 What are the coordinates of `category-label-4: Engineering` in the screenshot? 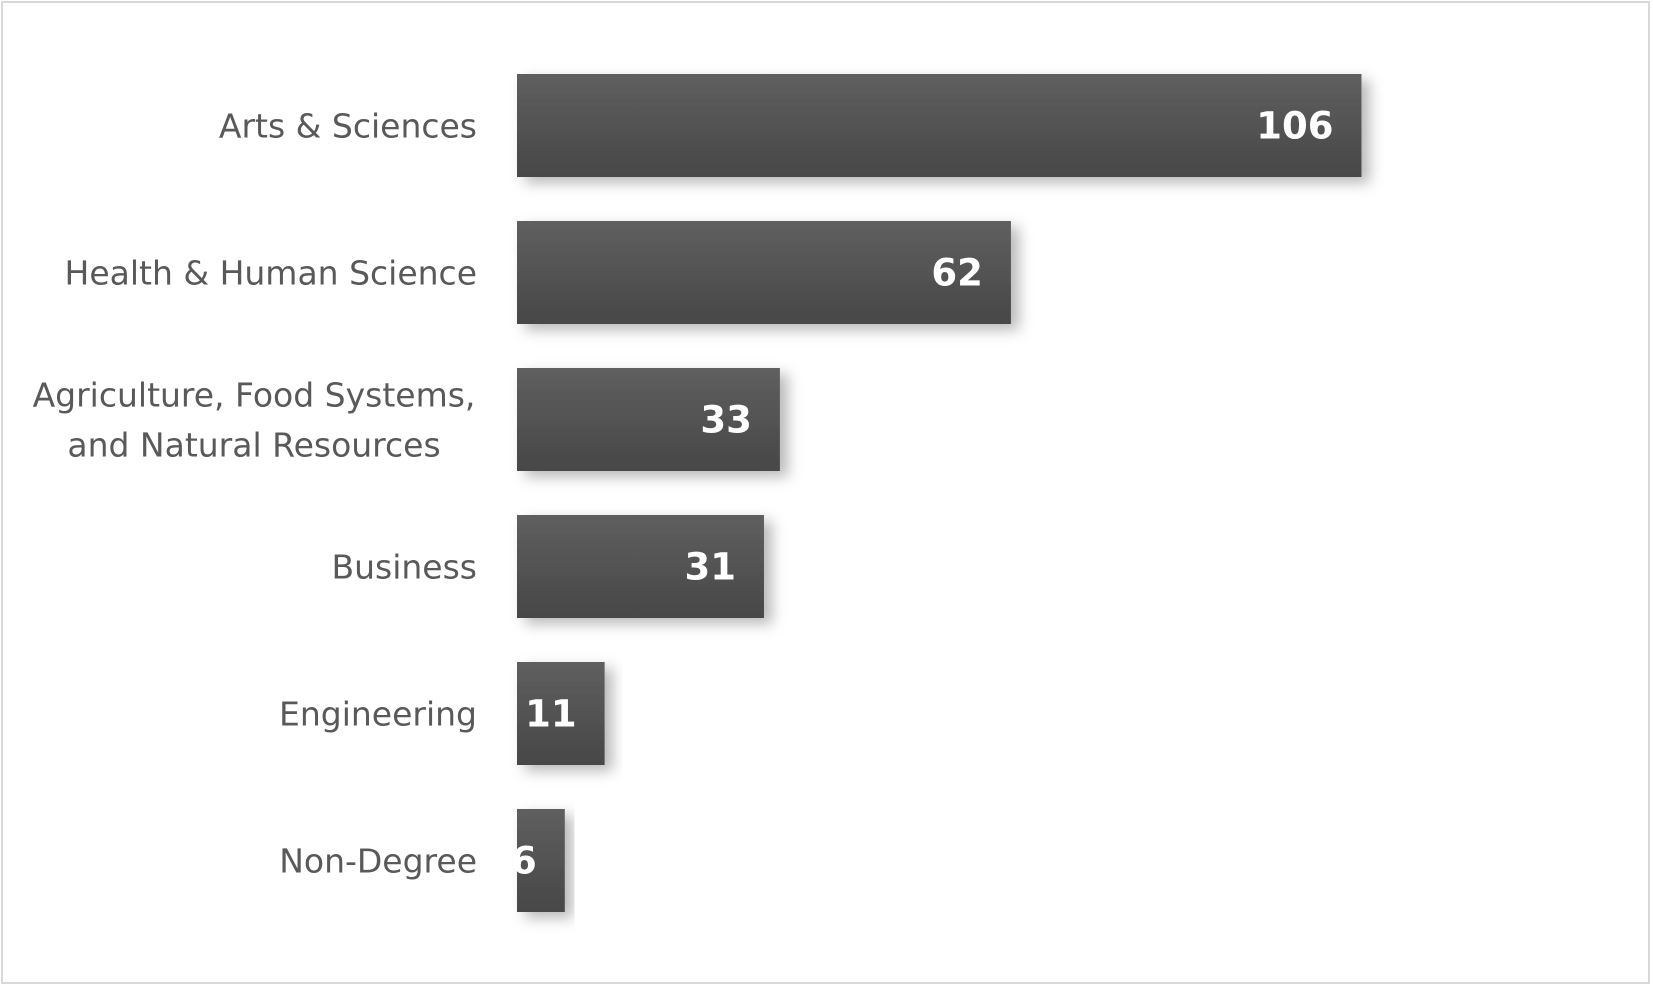 It's located at (378, 714).